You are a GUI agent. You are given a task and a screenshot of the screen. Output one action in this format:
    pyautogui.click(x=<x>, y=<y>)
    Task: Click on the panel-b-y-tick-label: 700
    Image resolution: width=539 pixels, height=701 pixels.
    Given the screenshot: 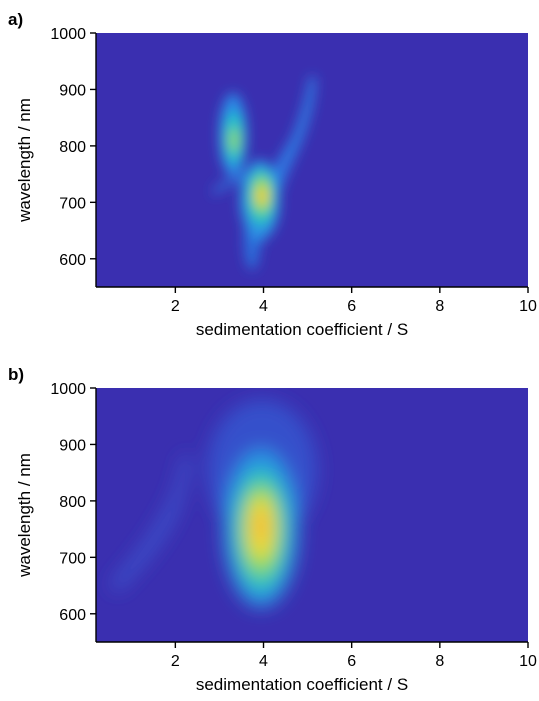 What is the action you would take?
    pyautogui.click(x=72, y=558)
    